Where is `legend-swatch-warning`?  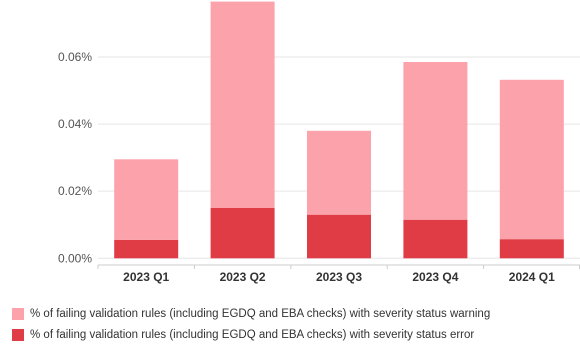 legend-swatch-warning is located at coordinates (18, 314).